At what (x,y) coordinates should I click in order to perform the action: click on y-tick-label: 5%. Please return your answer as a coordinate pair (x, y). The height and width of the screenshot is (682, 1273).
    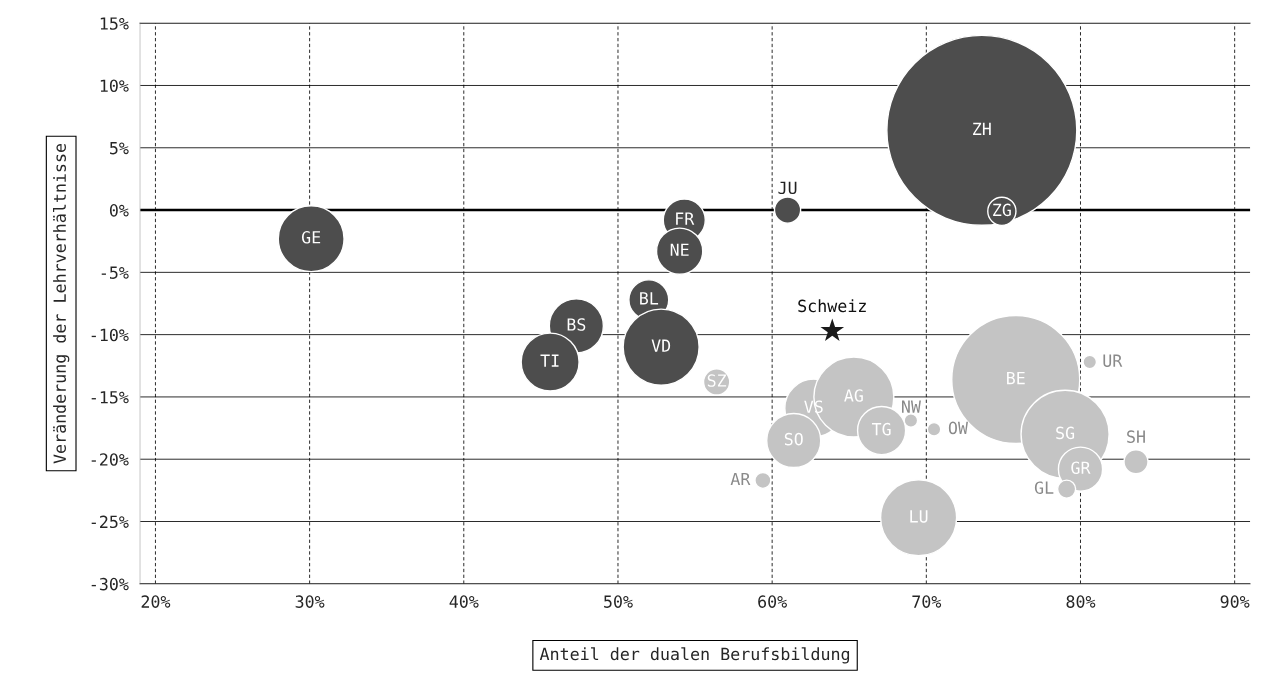
    Looking at the image, I should click on (119, 148).